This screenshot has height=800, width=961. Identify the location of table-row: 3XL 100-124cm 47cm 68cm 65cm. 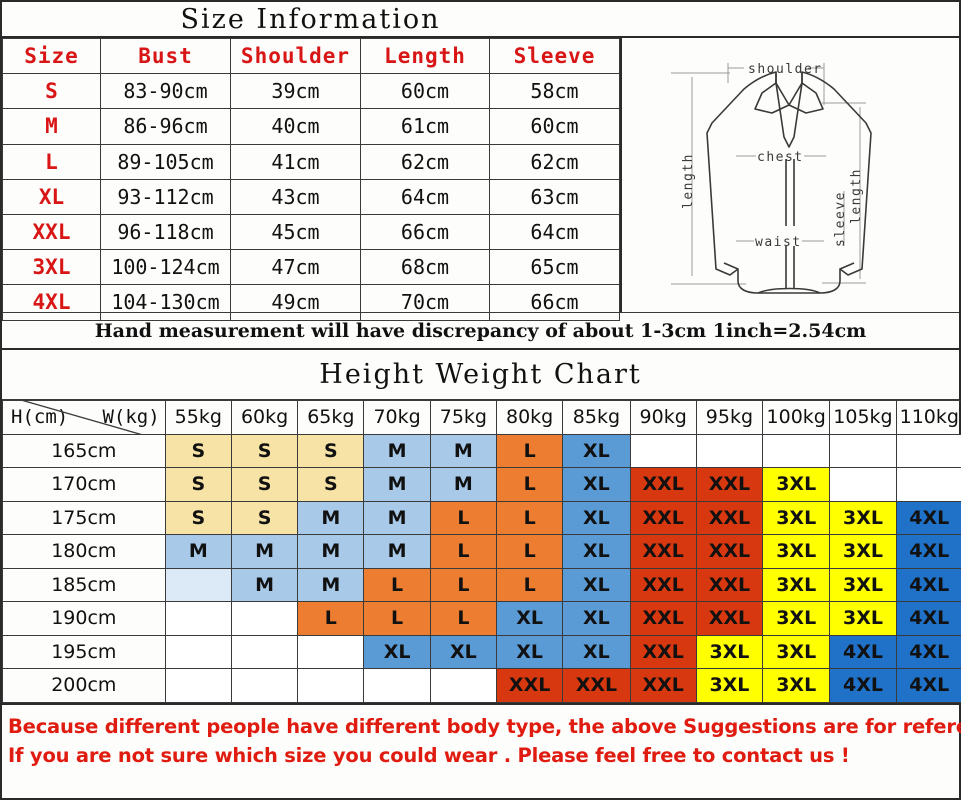
(311, 267).